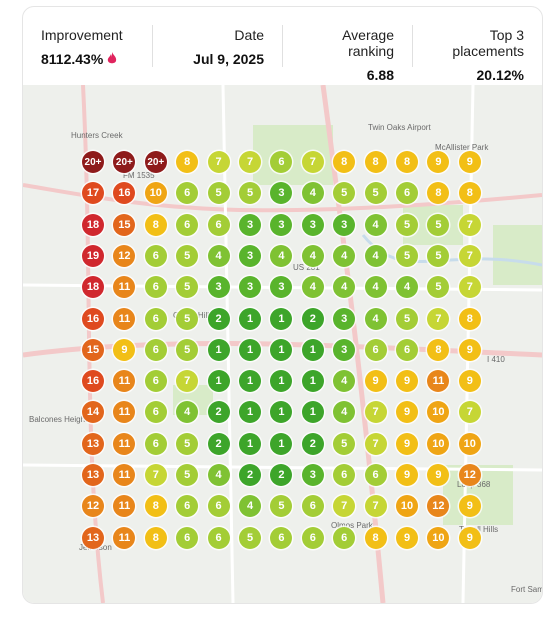 Image resolution: width=551 pixels, height=620 pixels. Describe the element at coordinates (479, 529) in the screenshot. I see `map-label: Terrell Hills` at that location.